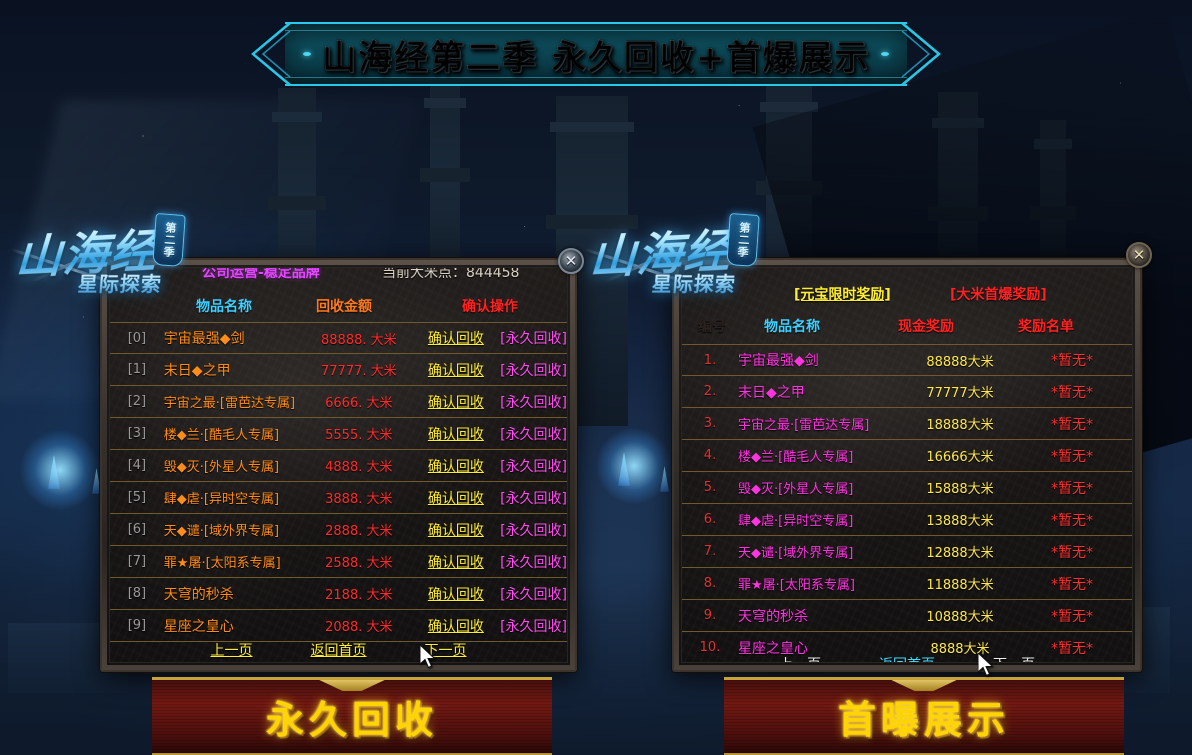 The height and width of the screenshot is (755, 1192). I want to click on row-reward: 77777大米, so click(960, 393).